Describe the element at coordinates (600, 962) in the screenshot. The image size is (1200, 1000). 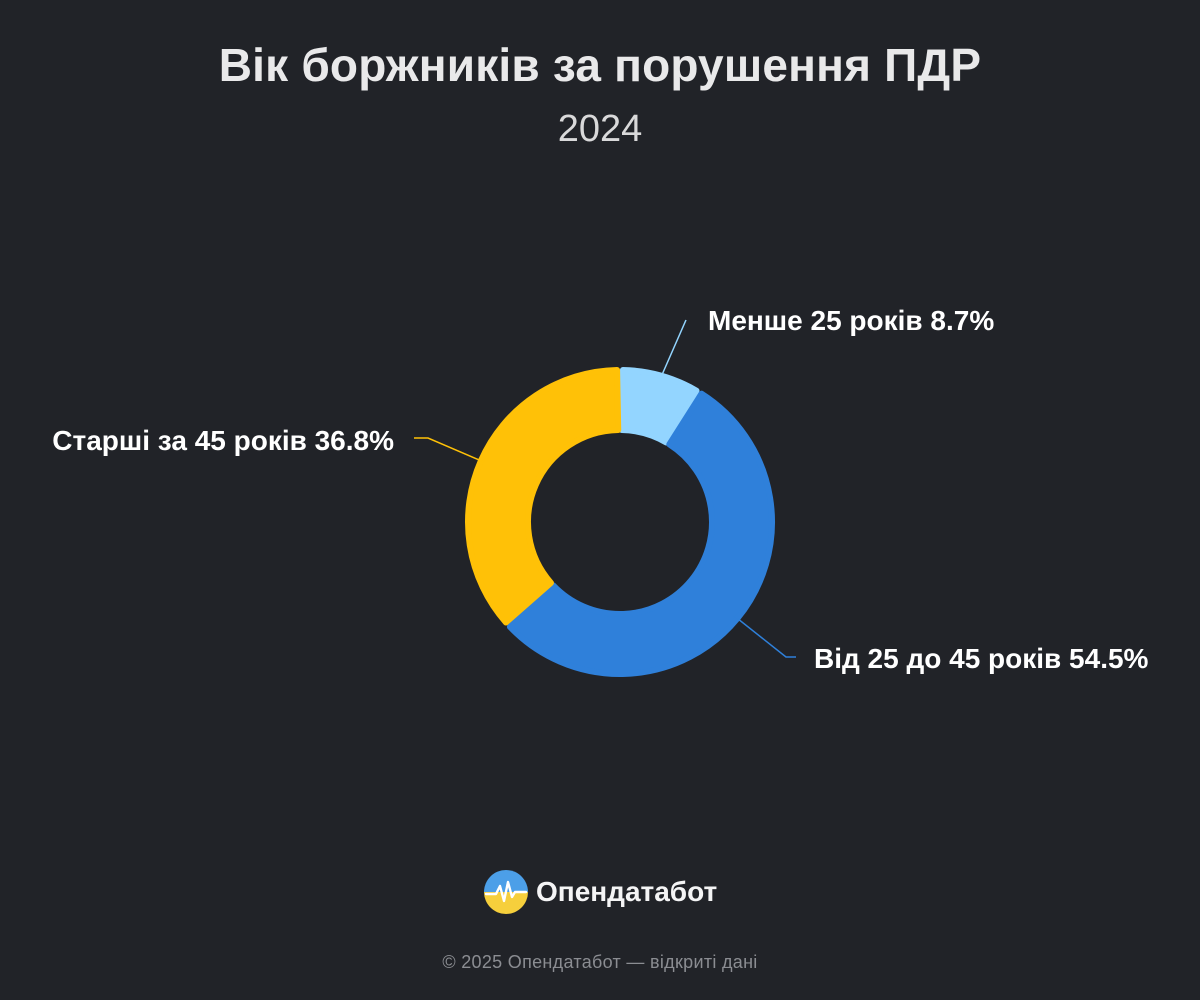
I see `copyright-footer: © 2025 Опендатабот — відкриті дані` at that location.